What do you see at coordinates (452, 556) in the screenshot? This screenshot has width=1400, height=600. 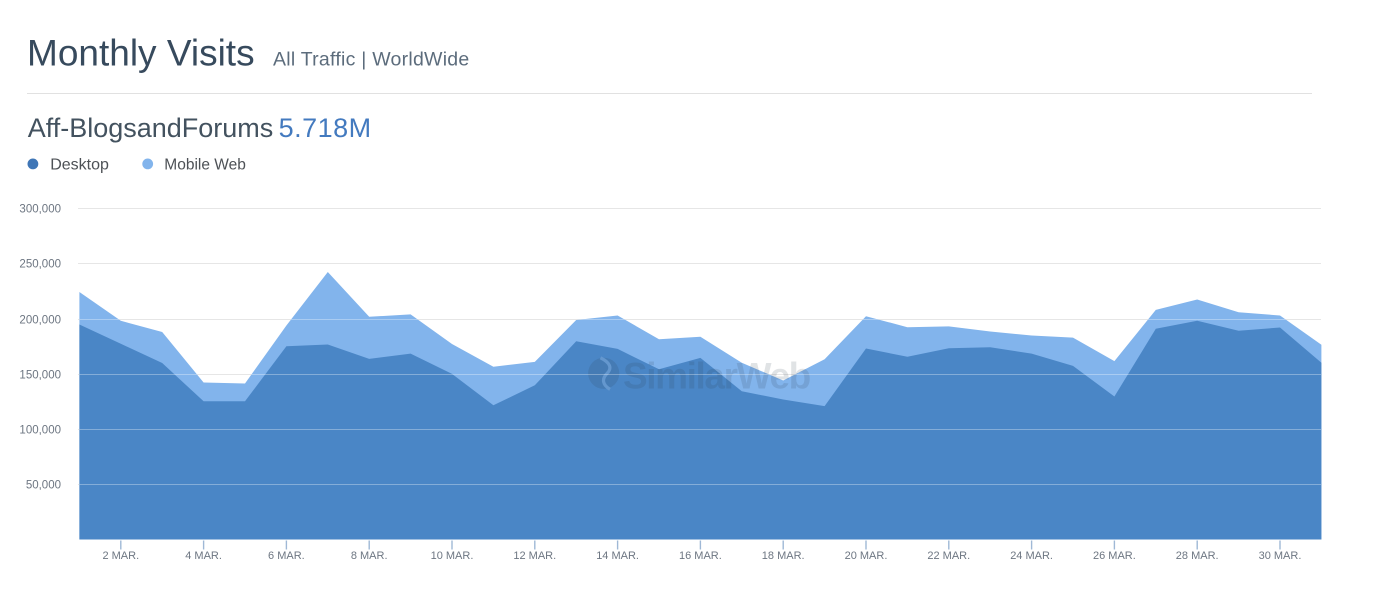 I see `svg-text: 10 MAR.` at bounding box center [452, 556].